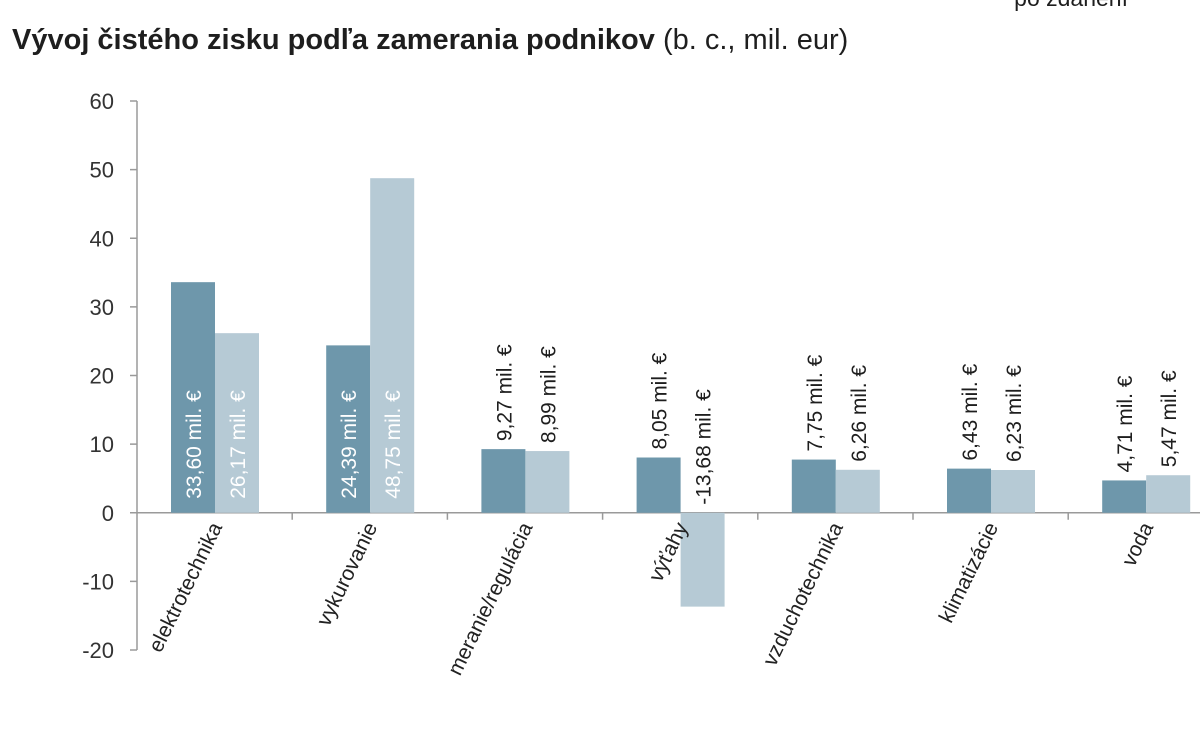  What do you see at coordinates (1138, 544) in the screenshot?
I see `x-category-label: voda` at bounding box center [1138, 544].